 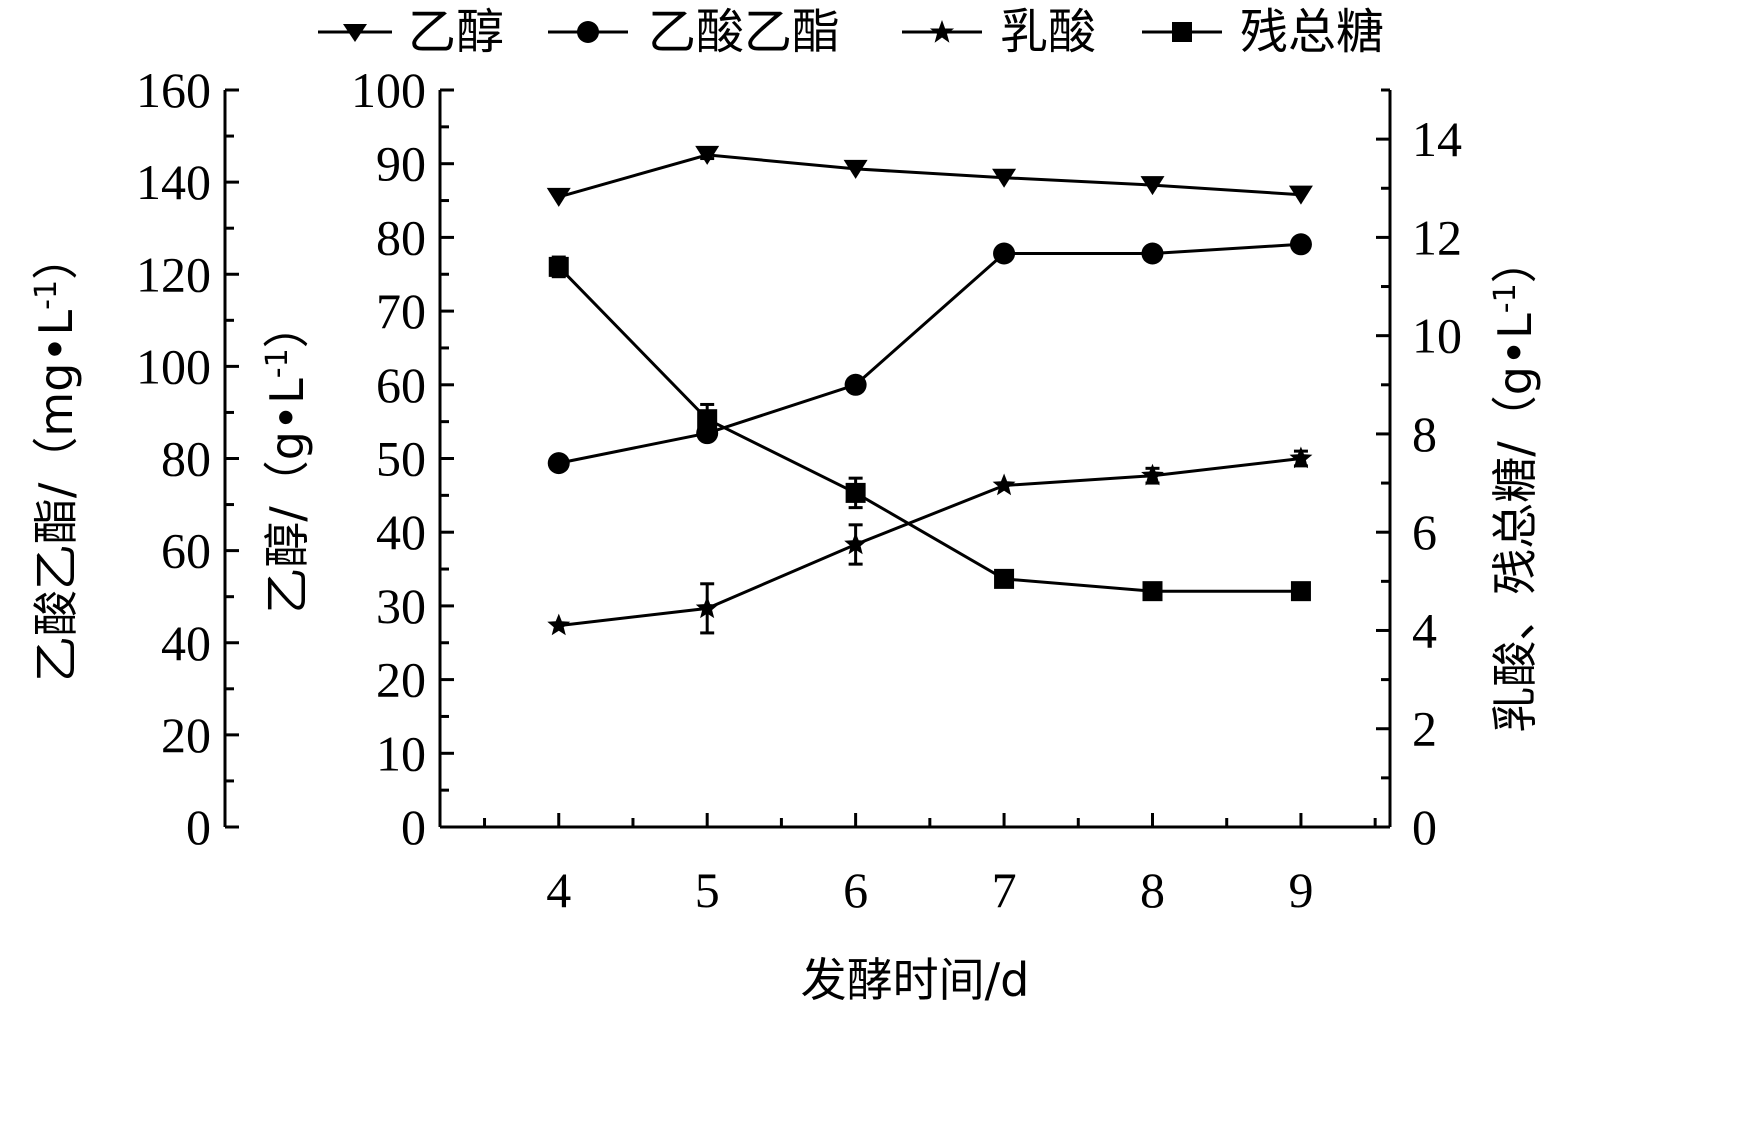 What do you see at coordinates (1424, 532) in the screenshot?
I see `right-tick-label: 6` at bounding box center [1424, 532].